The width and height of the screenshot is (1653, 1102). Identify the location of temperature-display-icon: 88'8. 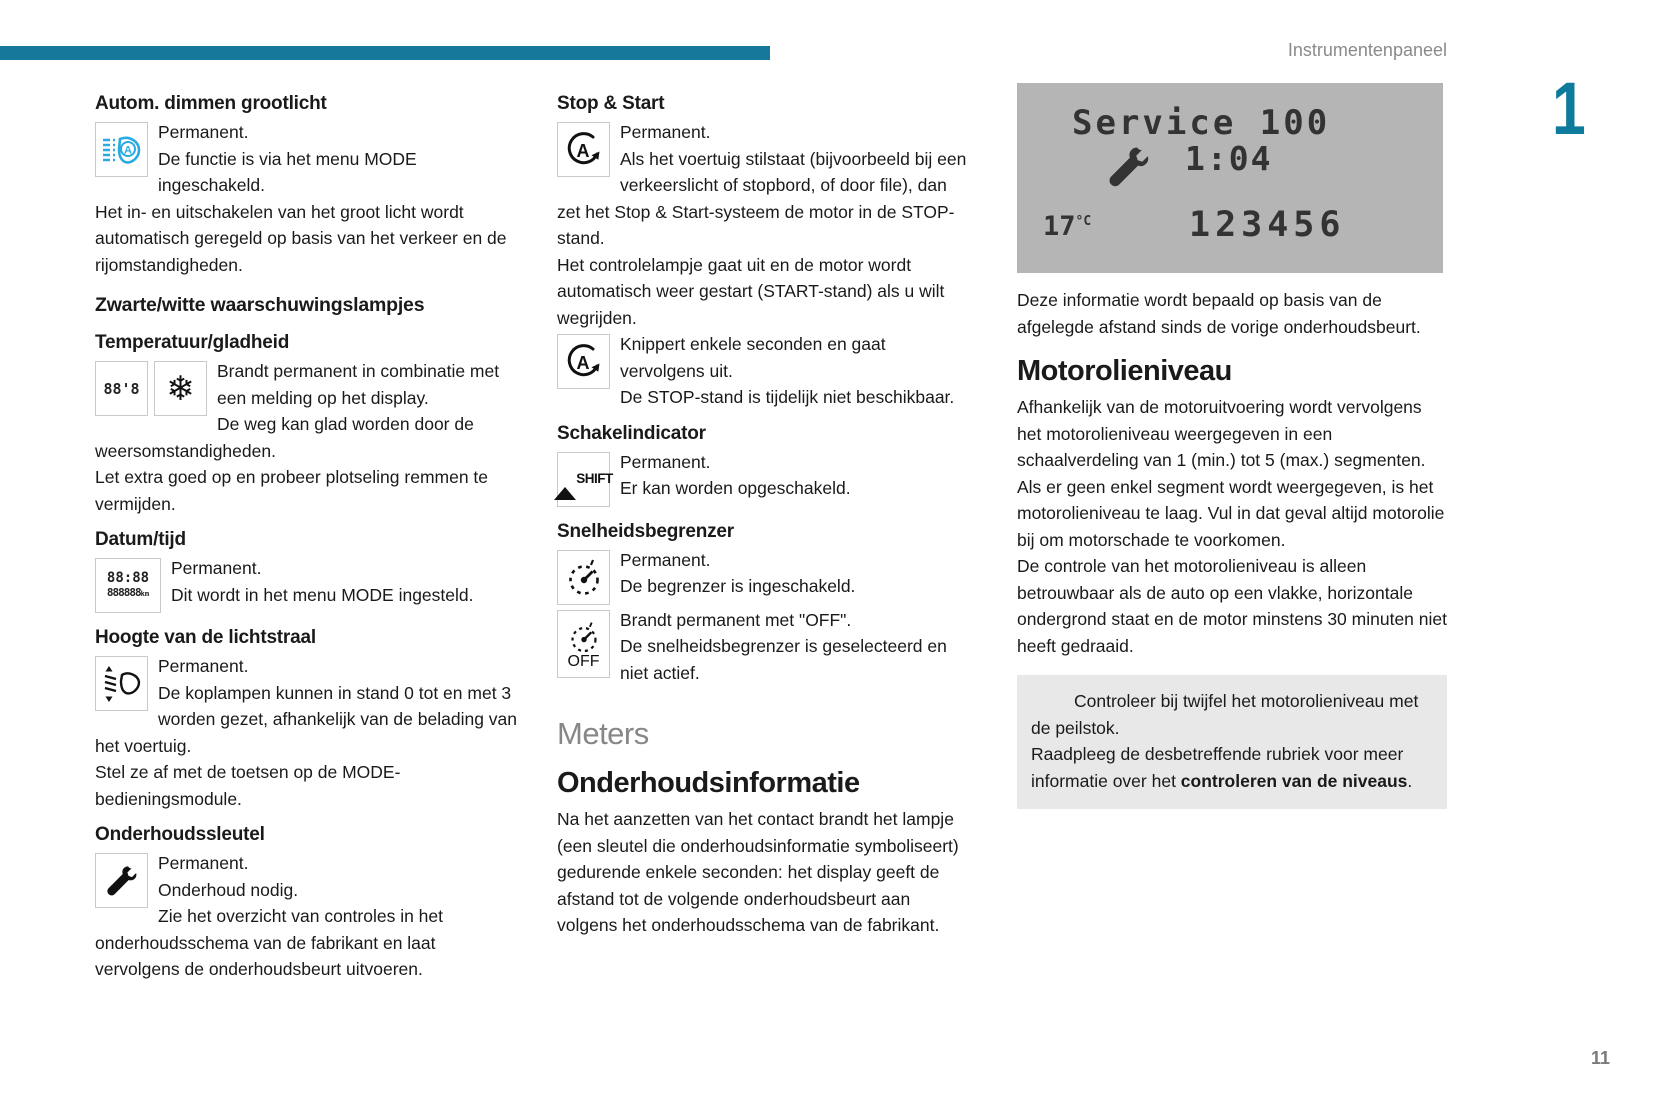
(121, 388).